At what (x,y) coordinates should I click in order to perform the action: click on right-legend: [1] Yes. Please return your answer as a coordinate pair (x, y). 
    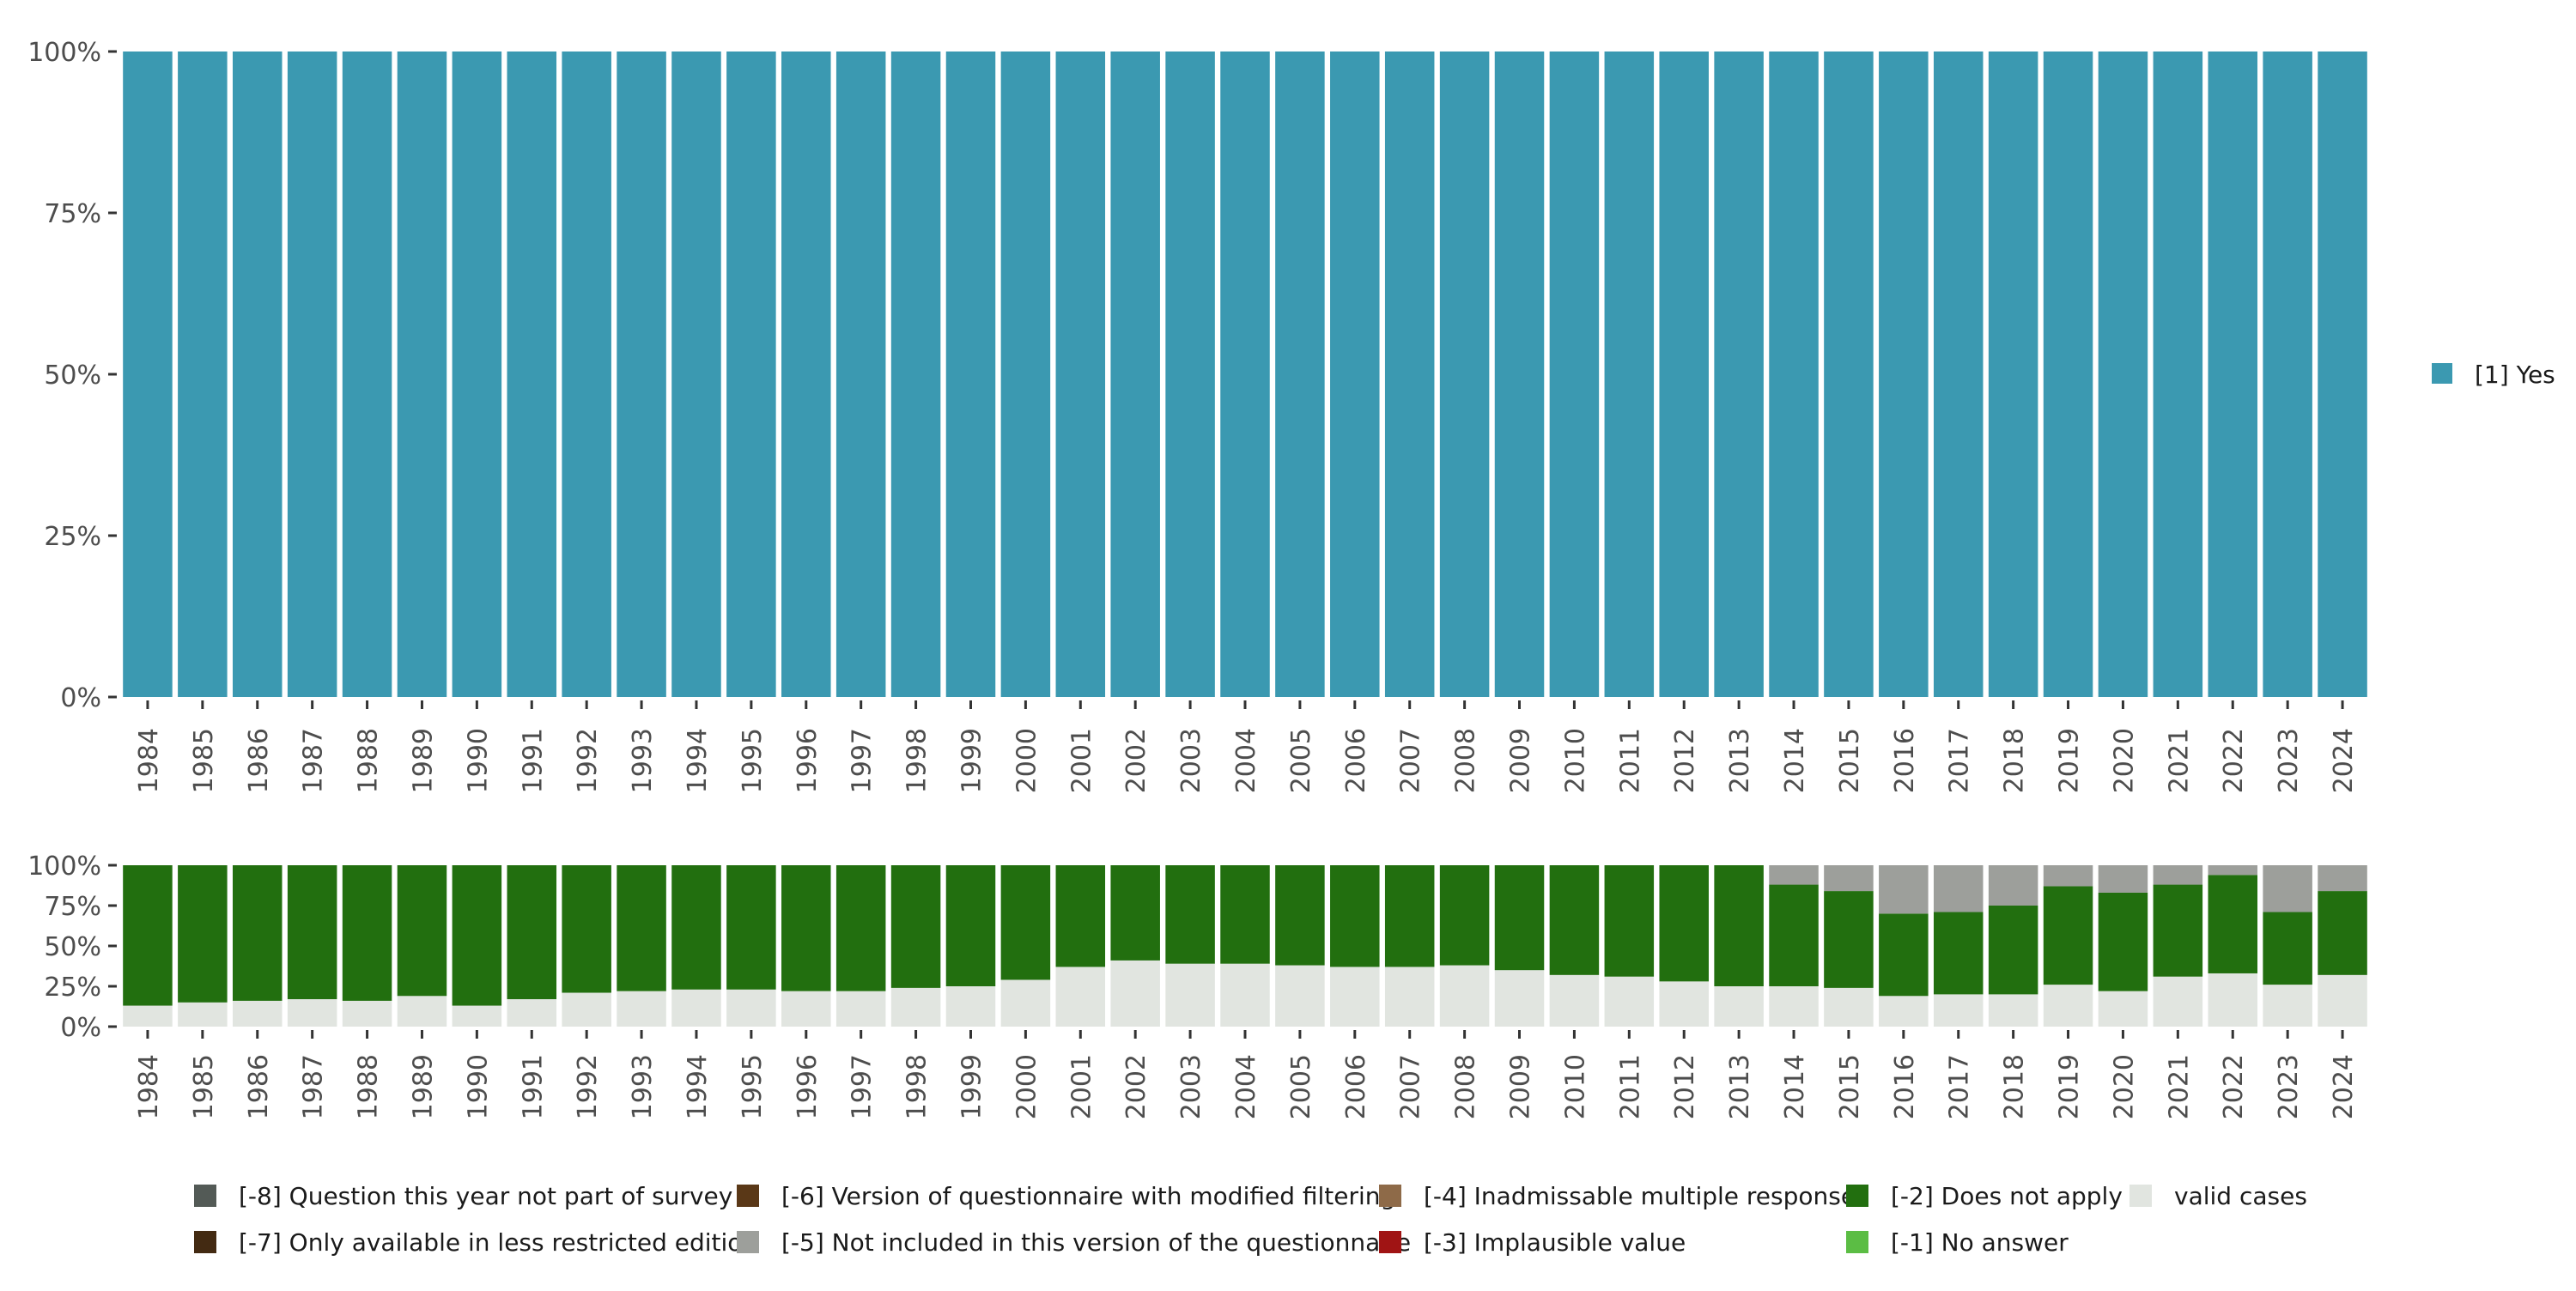
    Looking at the image, I should click on (2493, 375).